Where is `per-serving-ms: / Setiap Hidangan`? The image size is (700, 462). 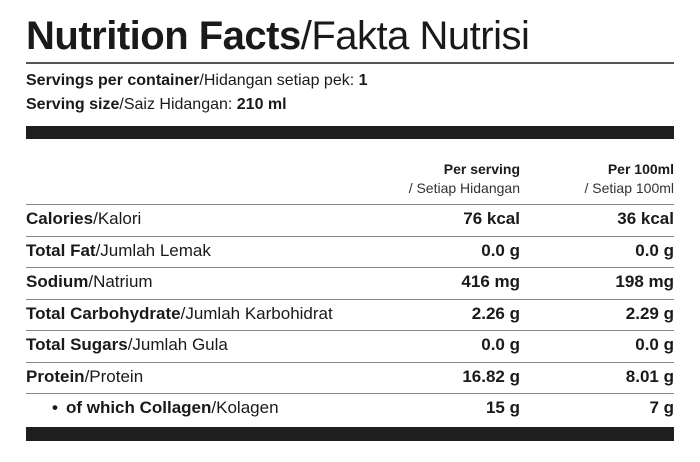
per-serving-ms: / Setiap Hidangan is located at coordinates (464, 188).